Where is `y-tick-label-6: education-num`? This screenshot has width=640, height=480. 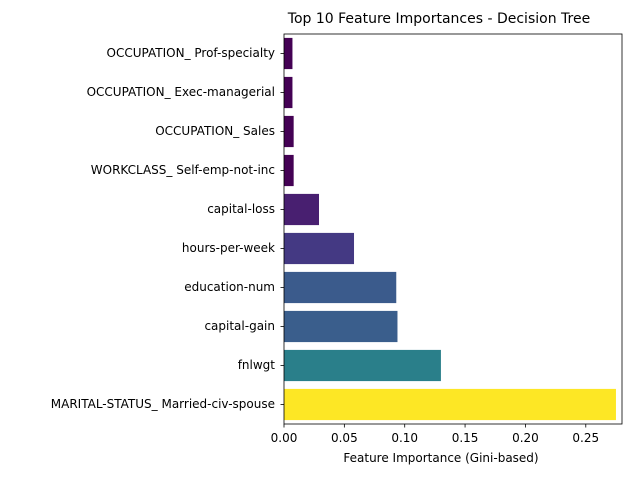 y-tick-label-6: education-num is located at coordinates (229, 287).